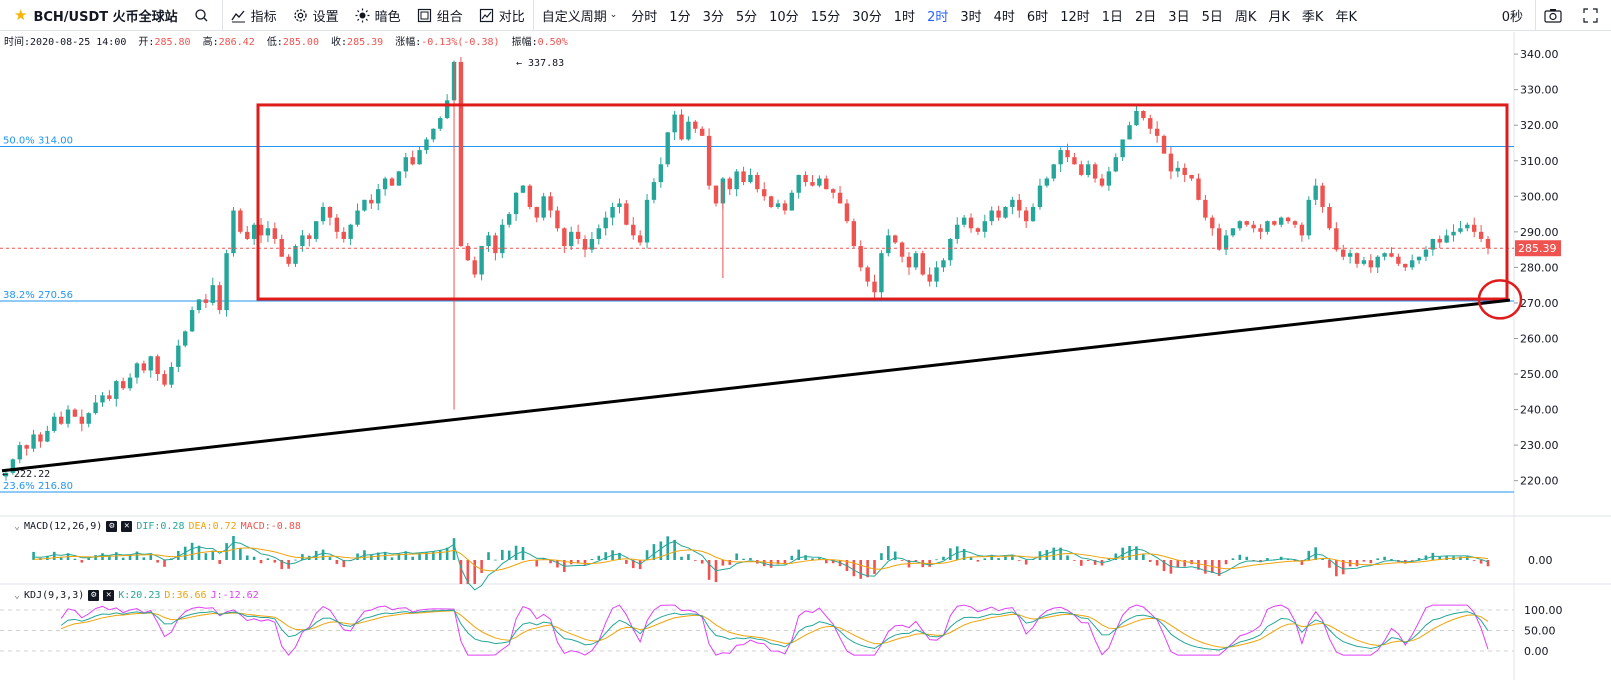 The height and width of the screenshot is (680, 1611). I want to click on fullscreen-button, so click(1593, 15).